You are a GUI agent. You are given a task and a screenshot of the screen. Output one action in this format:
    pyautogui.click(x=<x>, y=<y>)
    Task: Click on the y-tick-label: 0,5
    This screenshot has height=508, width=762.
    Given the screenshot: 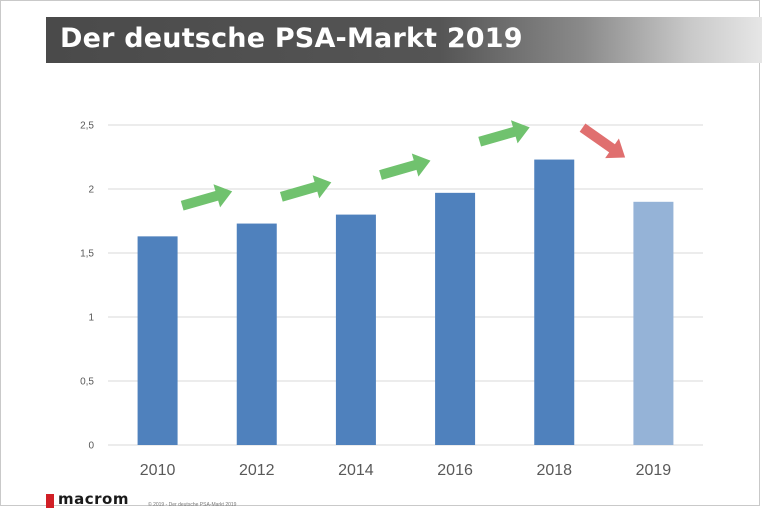 What is the action you would take?
    pyautogui.click(x=87, y=382)
    